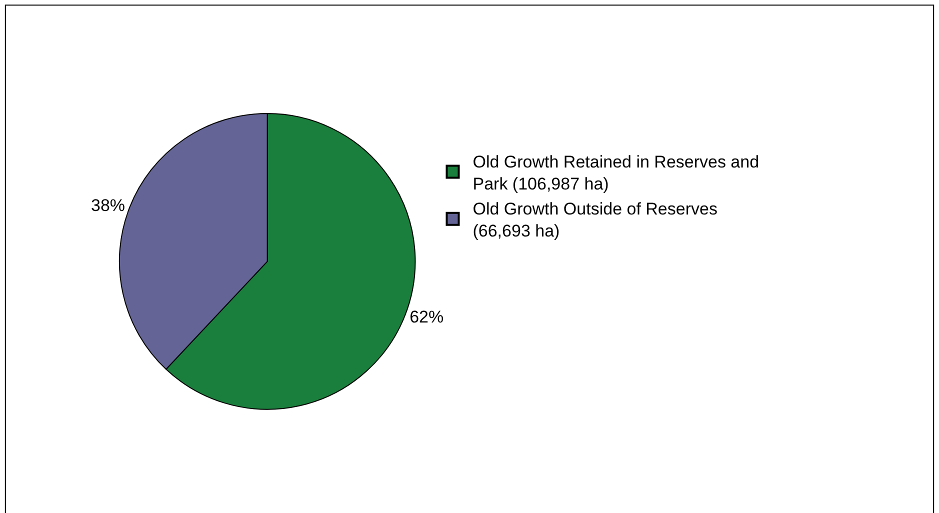 This screenshot has height=513, width=939. Describe the element at coordinates (595, 220) in the screenshot. I see `legend-label: Old Growth Outside of Reserves (66,693 ha)` at that location.